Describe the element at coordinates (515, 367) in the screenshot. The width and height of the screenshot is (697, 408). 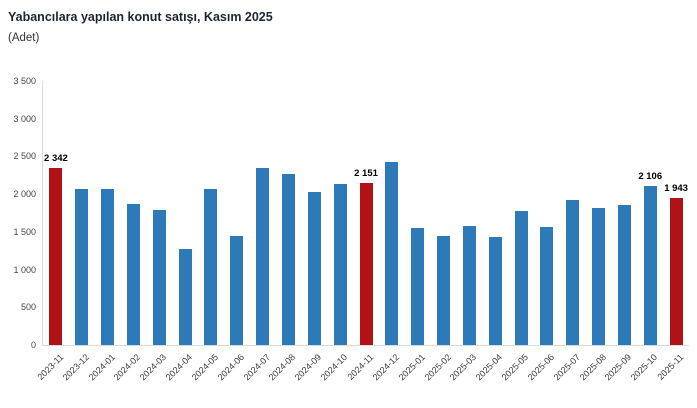
I see `x-axis-tick-label: 2025-05` at that location.